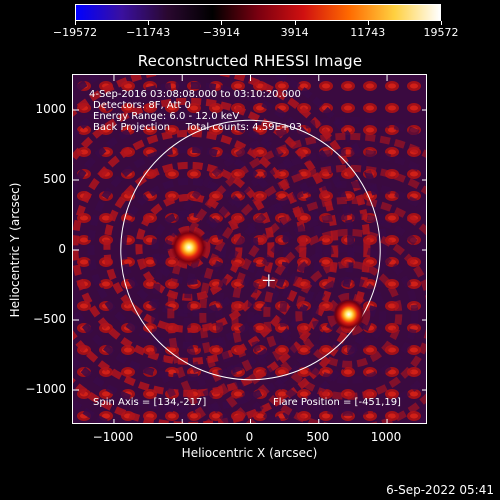  I want to click on colorbar, so click(258, 12).